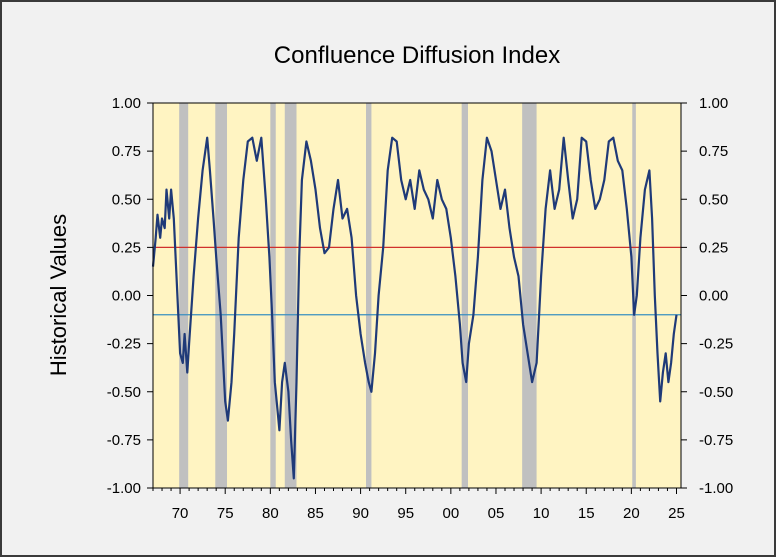 The width and height of the screenshot is (776, 557). Describe the element at coordinates (716, 392) in the screenshot. I see `y-tick-label-right: -0.50` at that location.